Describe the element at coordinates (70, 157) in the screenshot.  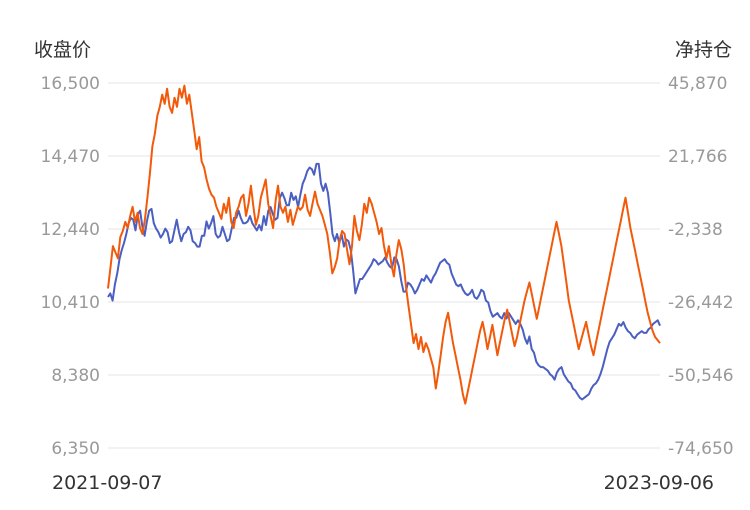
I see `left-tick-label: 14,470` at that location.